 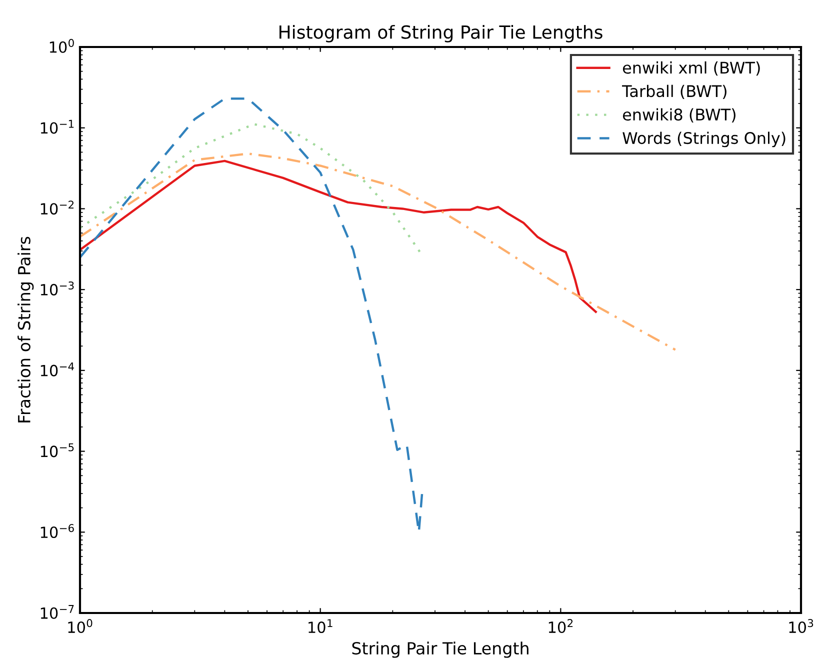 I want to click on legend-label: Tarball (BWT), so click(x=674, y=92).